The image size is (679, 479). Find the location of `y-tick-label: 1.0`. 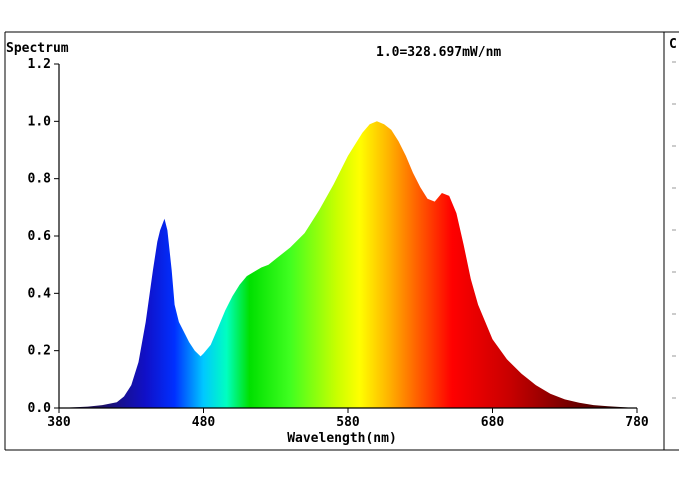

y-tick-label: 1.0 is located at coordinates (40, 121).